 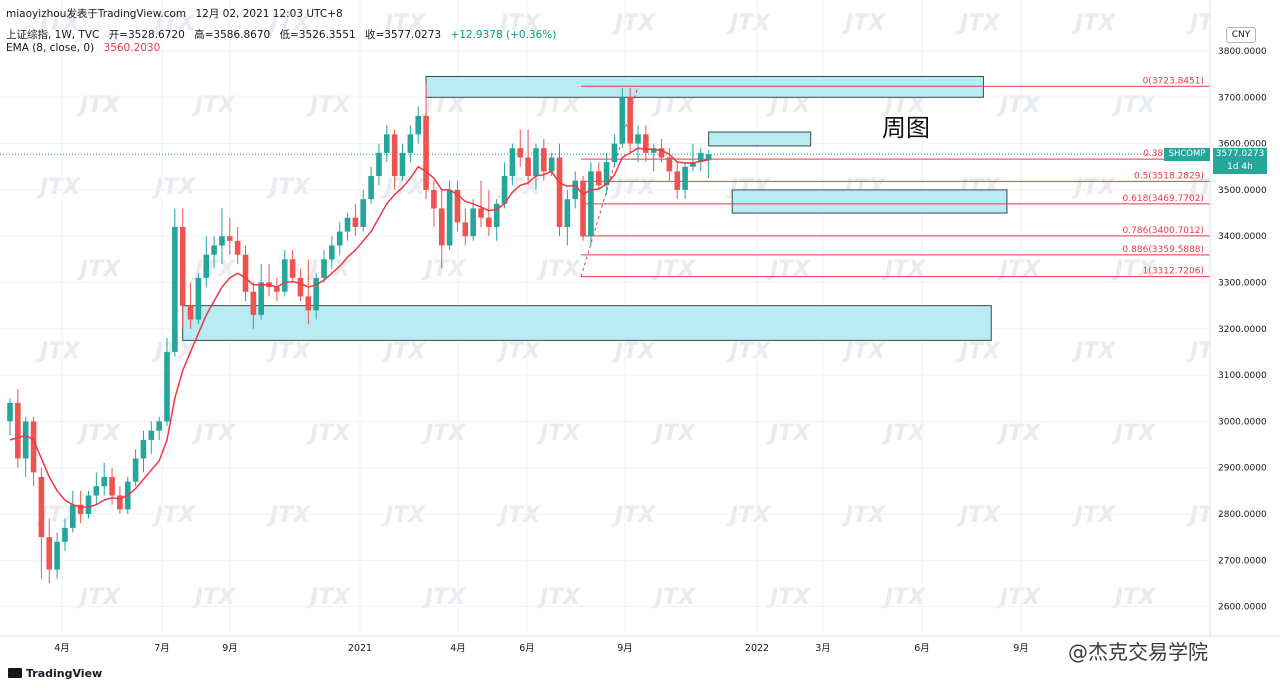 I want to click on tradingview-logo: TradingView, so click(x=55, y=673).